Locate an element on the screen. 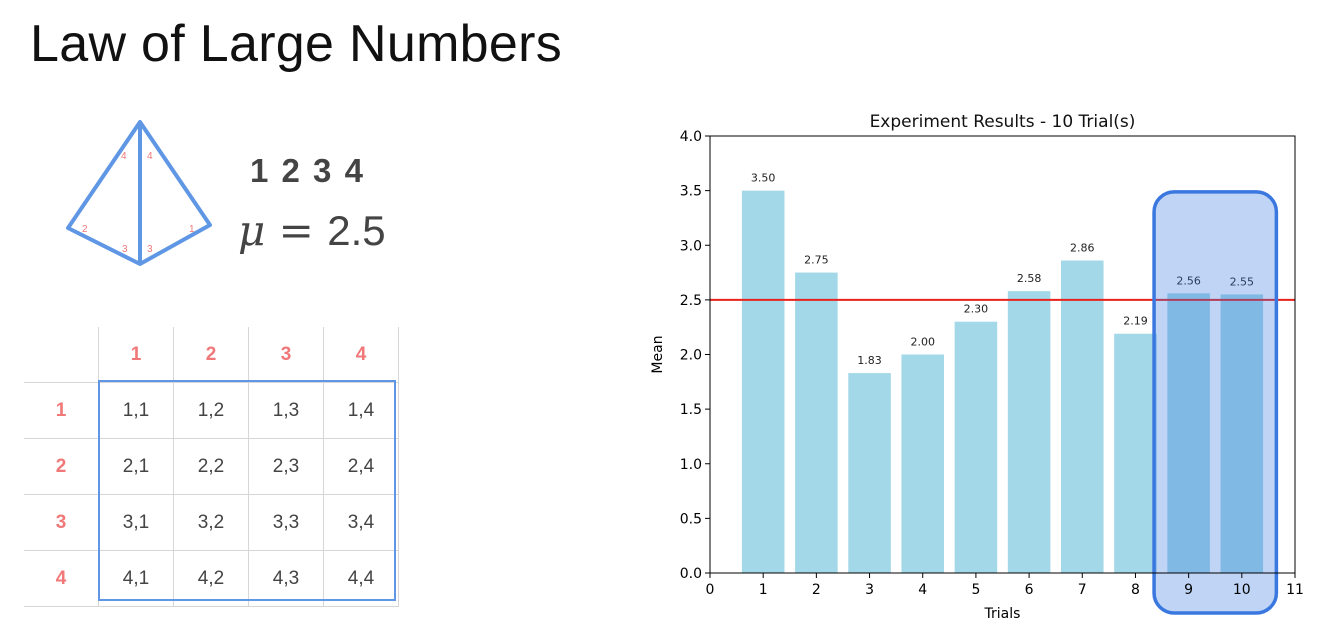 Image resolution: width=1341 pixels, height=638 pixels. grid-row: 4 4,1 4,2 4,3 4,4 is located at coordinates (211, 578).